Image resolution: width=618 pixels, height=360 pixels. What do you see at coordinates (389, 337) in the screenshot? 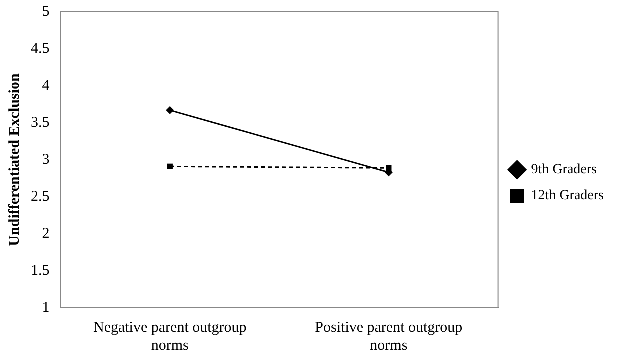
I see `x-tick-label: Positive parent outgroup norms` at bounding box center [389, 337].